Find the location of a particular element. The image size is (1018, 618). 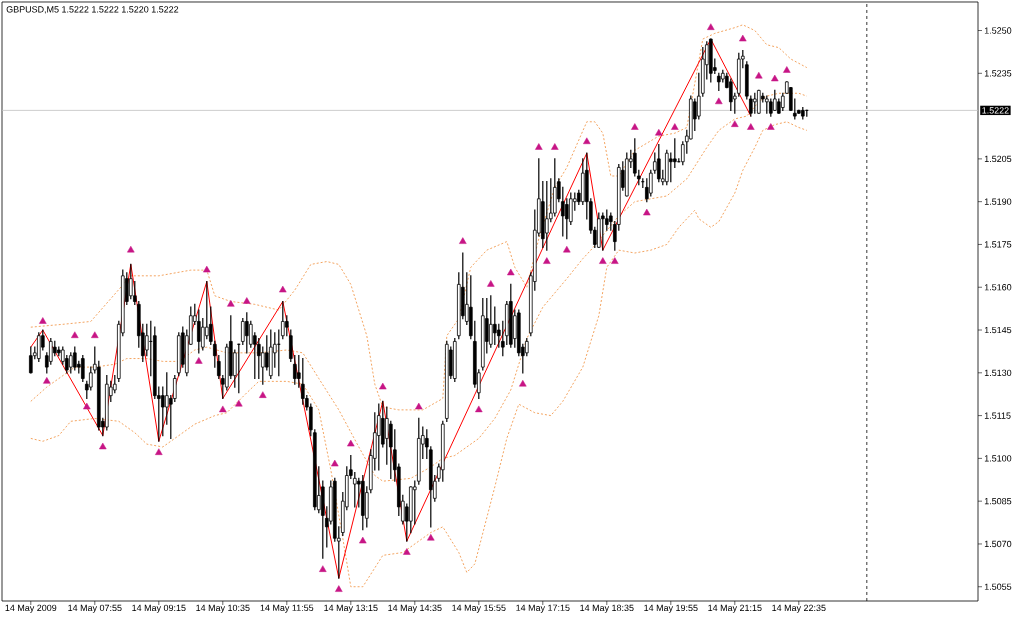

x-tick-label: 14 May 14:35 is located at coordinates (415, 608).